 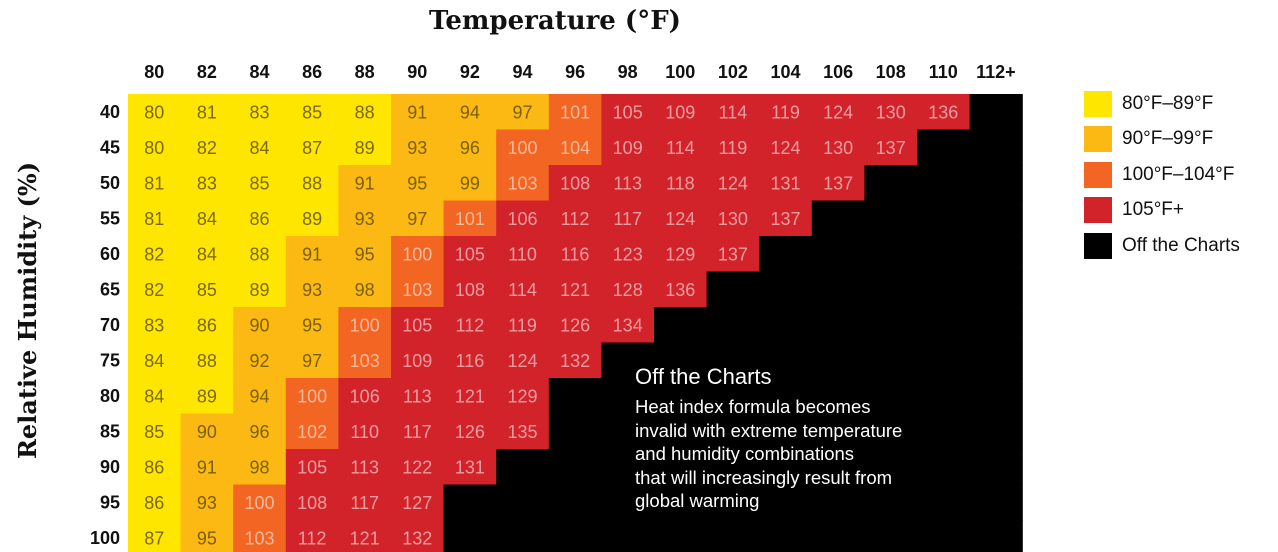 What do you see at coordinates (1162, 245) in the screenshot?
I see `legend-item-off-the-charts: Off the Charts` at bounding box center [1162, 245].